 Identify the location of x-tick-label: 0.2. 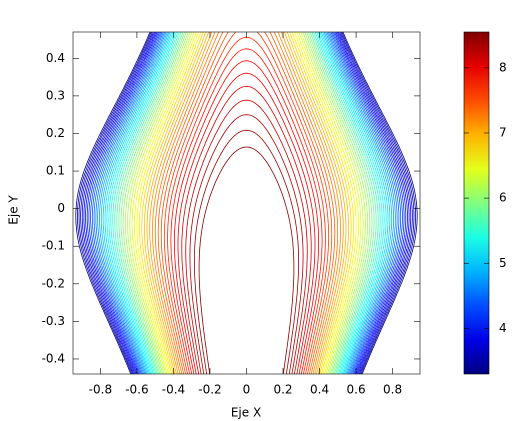
(282, 390).